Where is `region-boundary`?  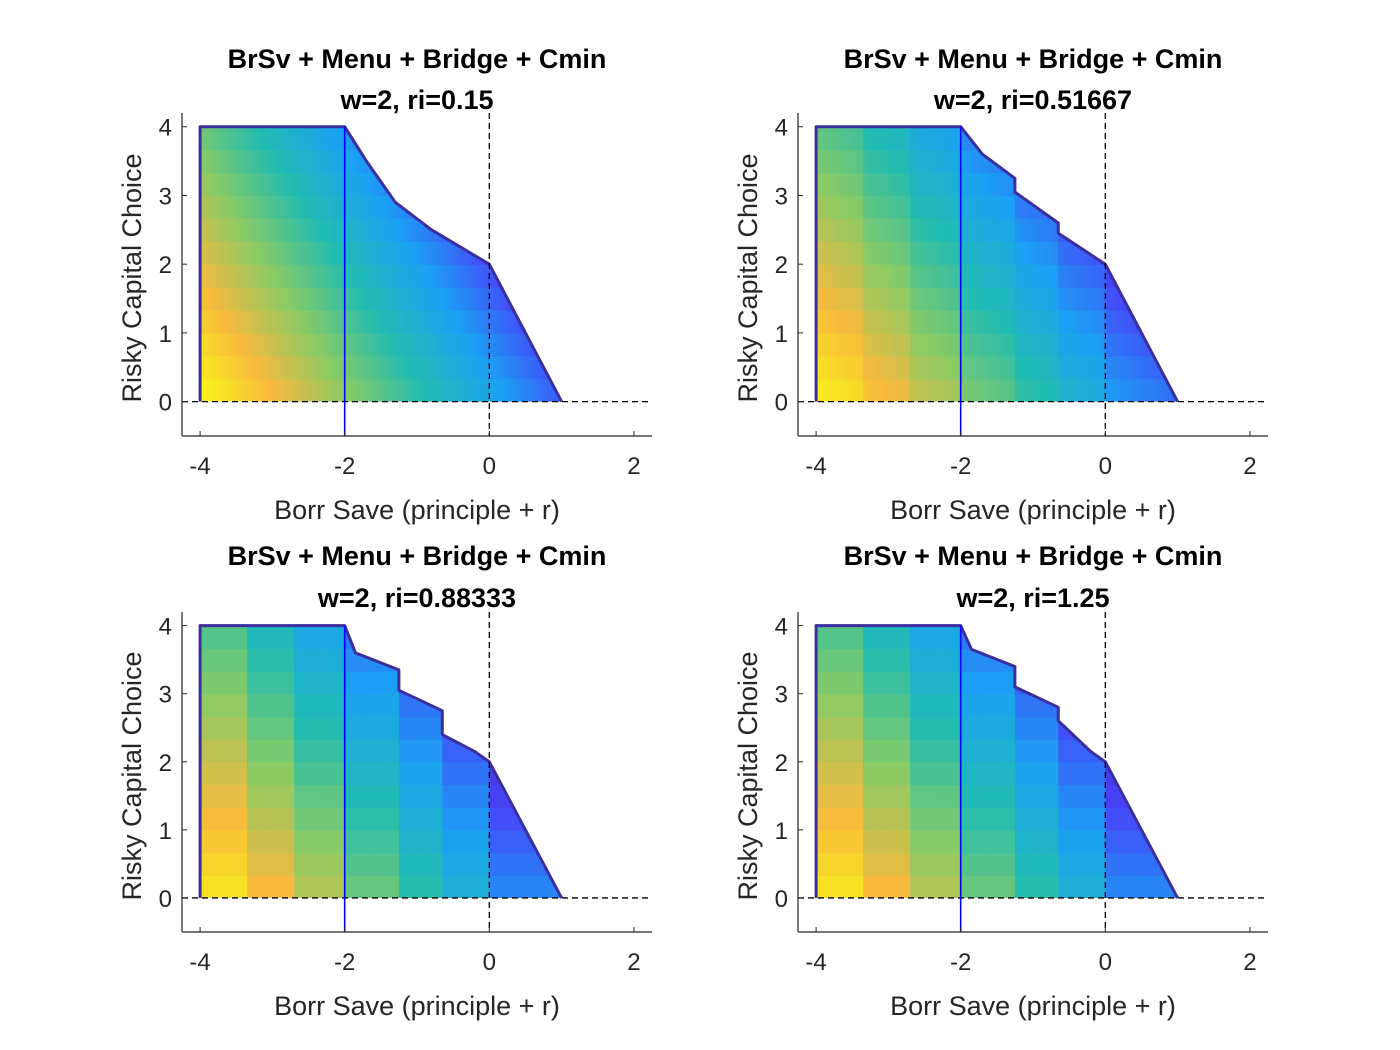
region-boundary is located at coordinates (380, 264).